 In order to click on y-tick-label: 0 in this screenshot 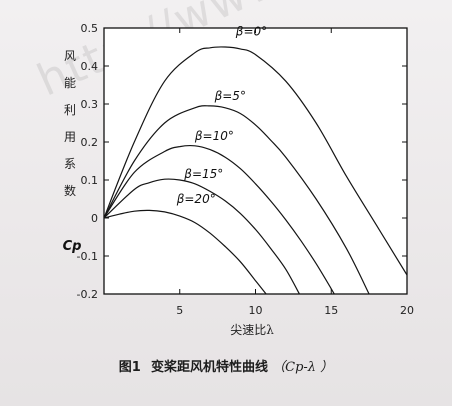, I will do `click(94, 218)`.